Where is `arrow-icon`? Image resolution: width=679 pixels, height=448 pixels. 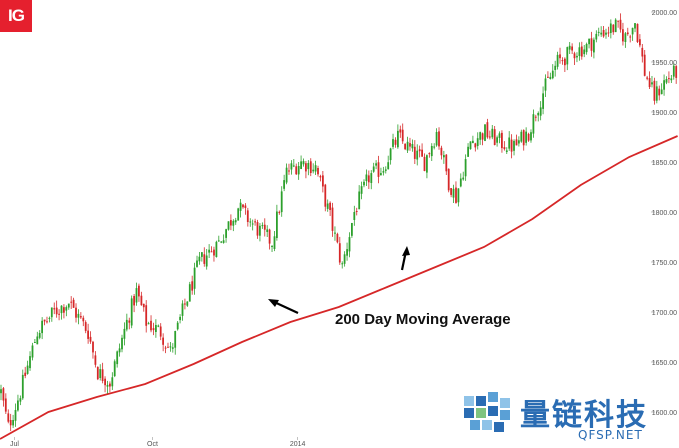
arrow-icon is located at coordinates (283, 306).